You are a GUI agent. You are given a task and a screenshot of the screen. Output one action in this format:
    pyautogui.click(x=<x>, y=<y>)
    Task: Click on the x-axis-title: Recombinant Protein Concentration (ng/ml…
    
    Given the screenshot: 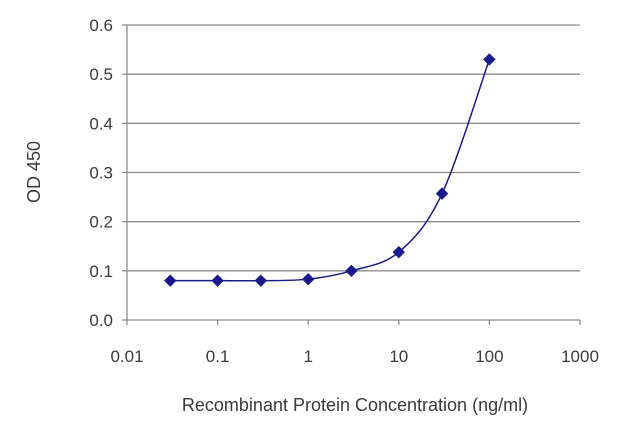 What is the action you would take?
    pyautogui.click(x=355, y=405)
    